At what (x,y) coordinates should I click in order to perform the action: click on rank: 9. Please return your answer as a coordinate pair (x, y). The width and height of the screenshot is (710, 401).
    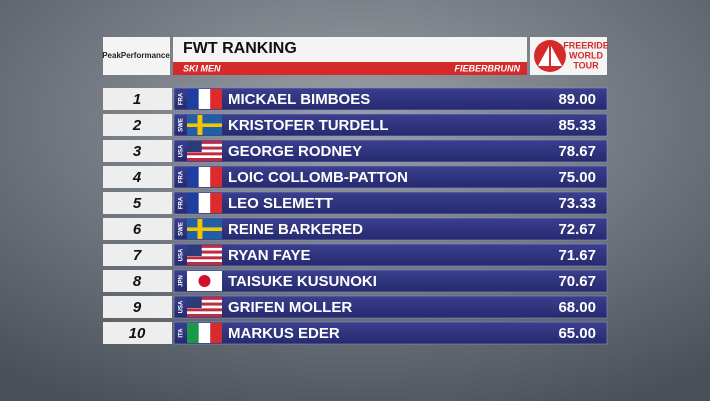
    Looking at the image, I should click on (137, 307).